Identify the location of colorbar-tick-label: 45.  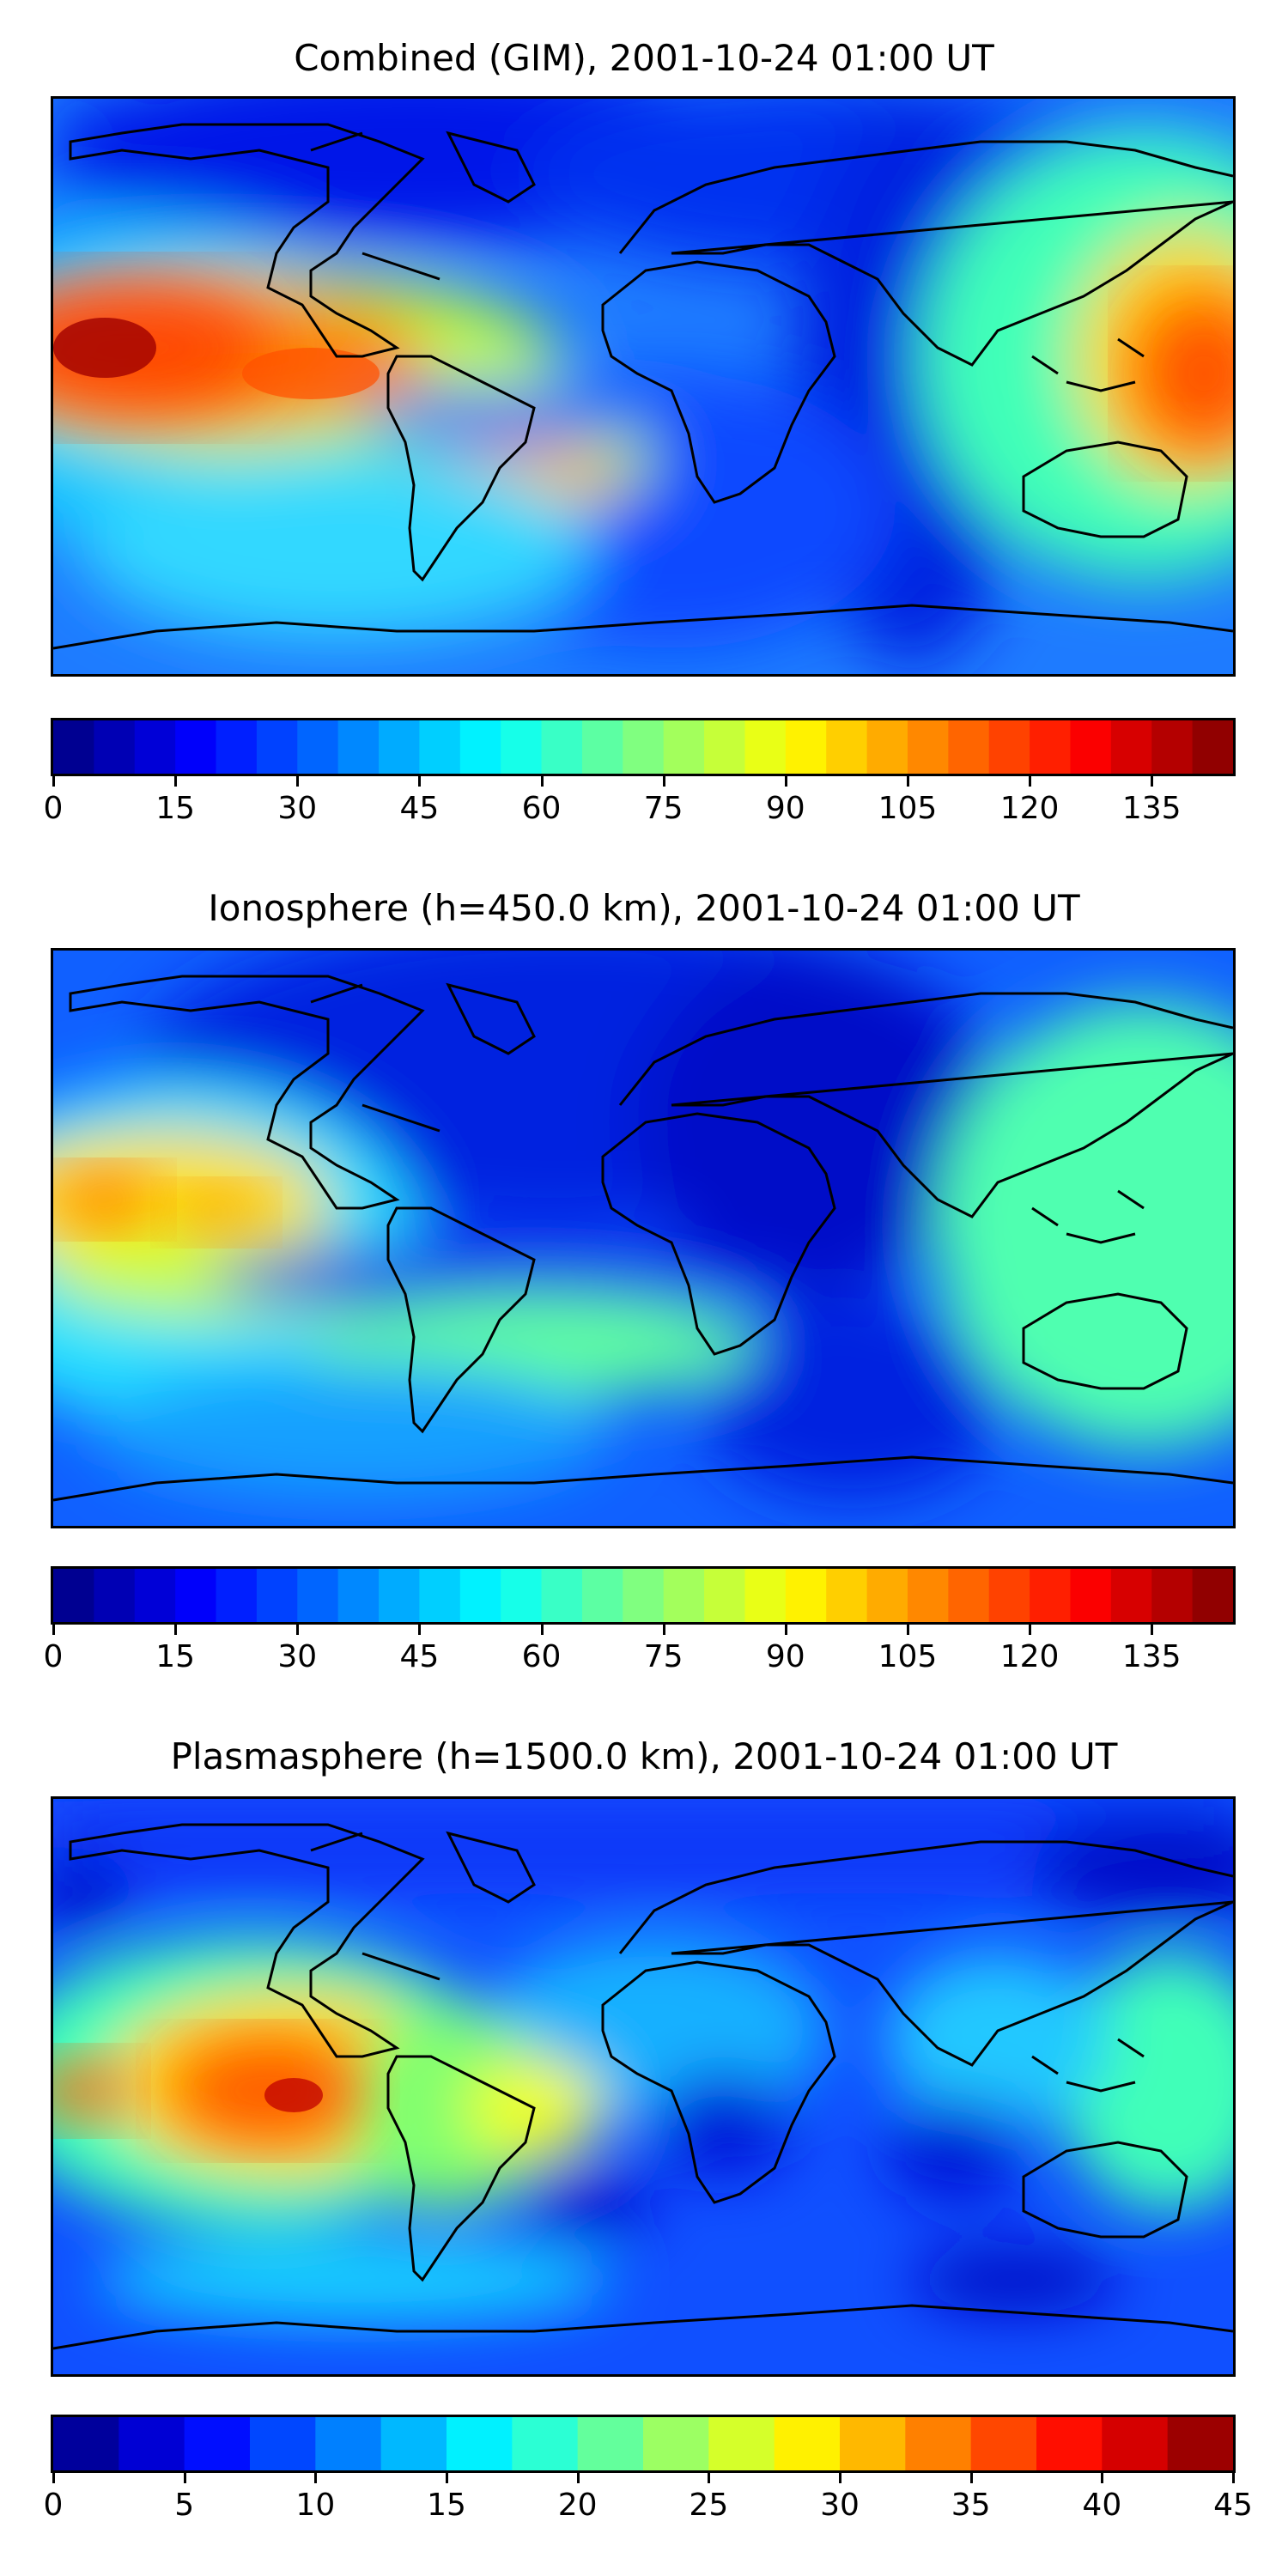
(420, 808).